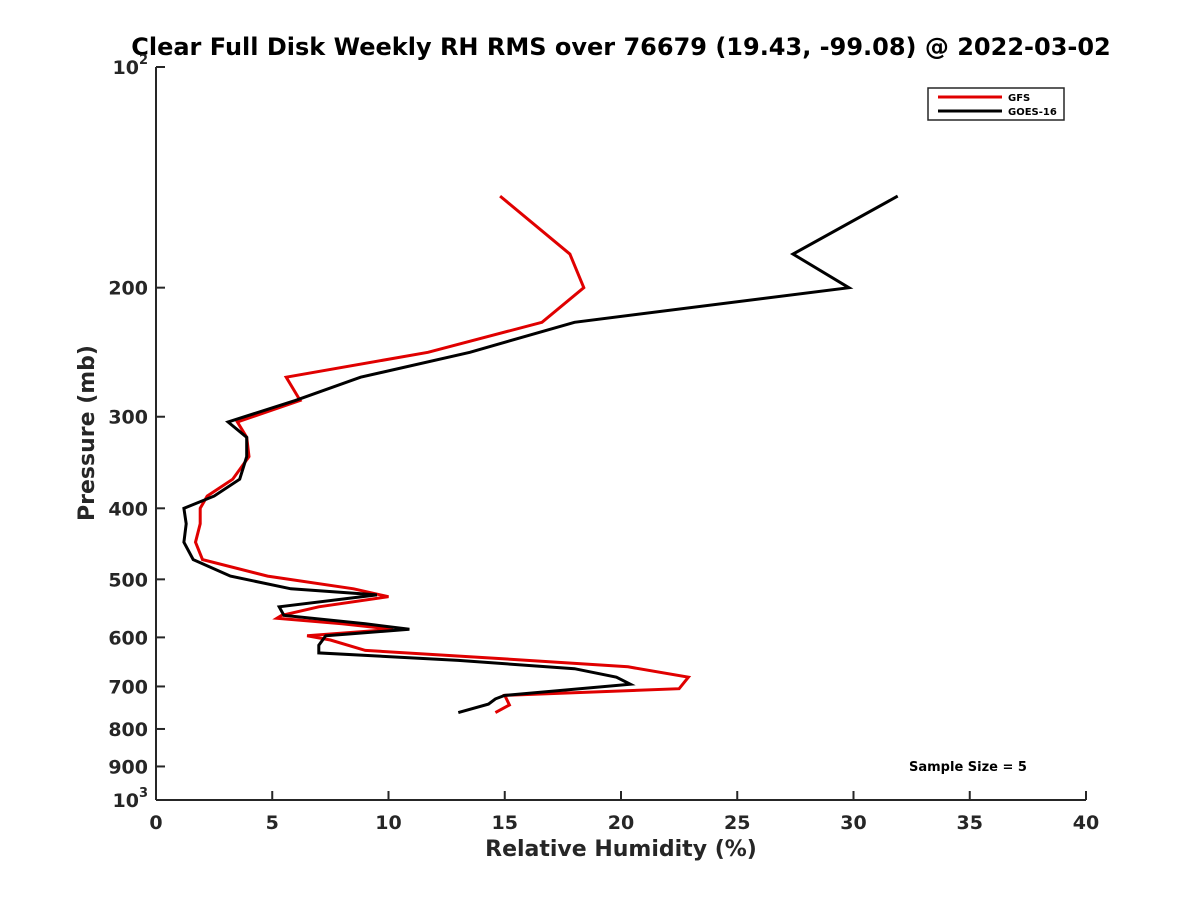 This screenshot has width=1200, height=900. What do you see at coordinates (505, 823) in the screenshot?
I see `x-tick-label: 15` at bounding box center [505, 823].